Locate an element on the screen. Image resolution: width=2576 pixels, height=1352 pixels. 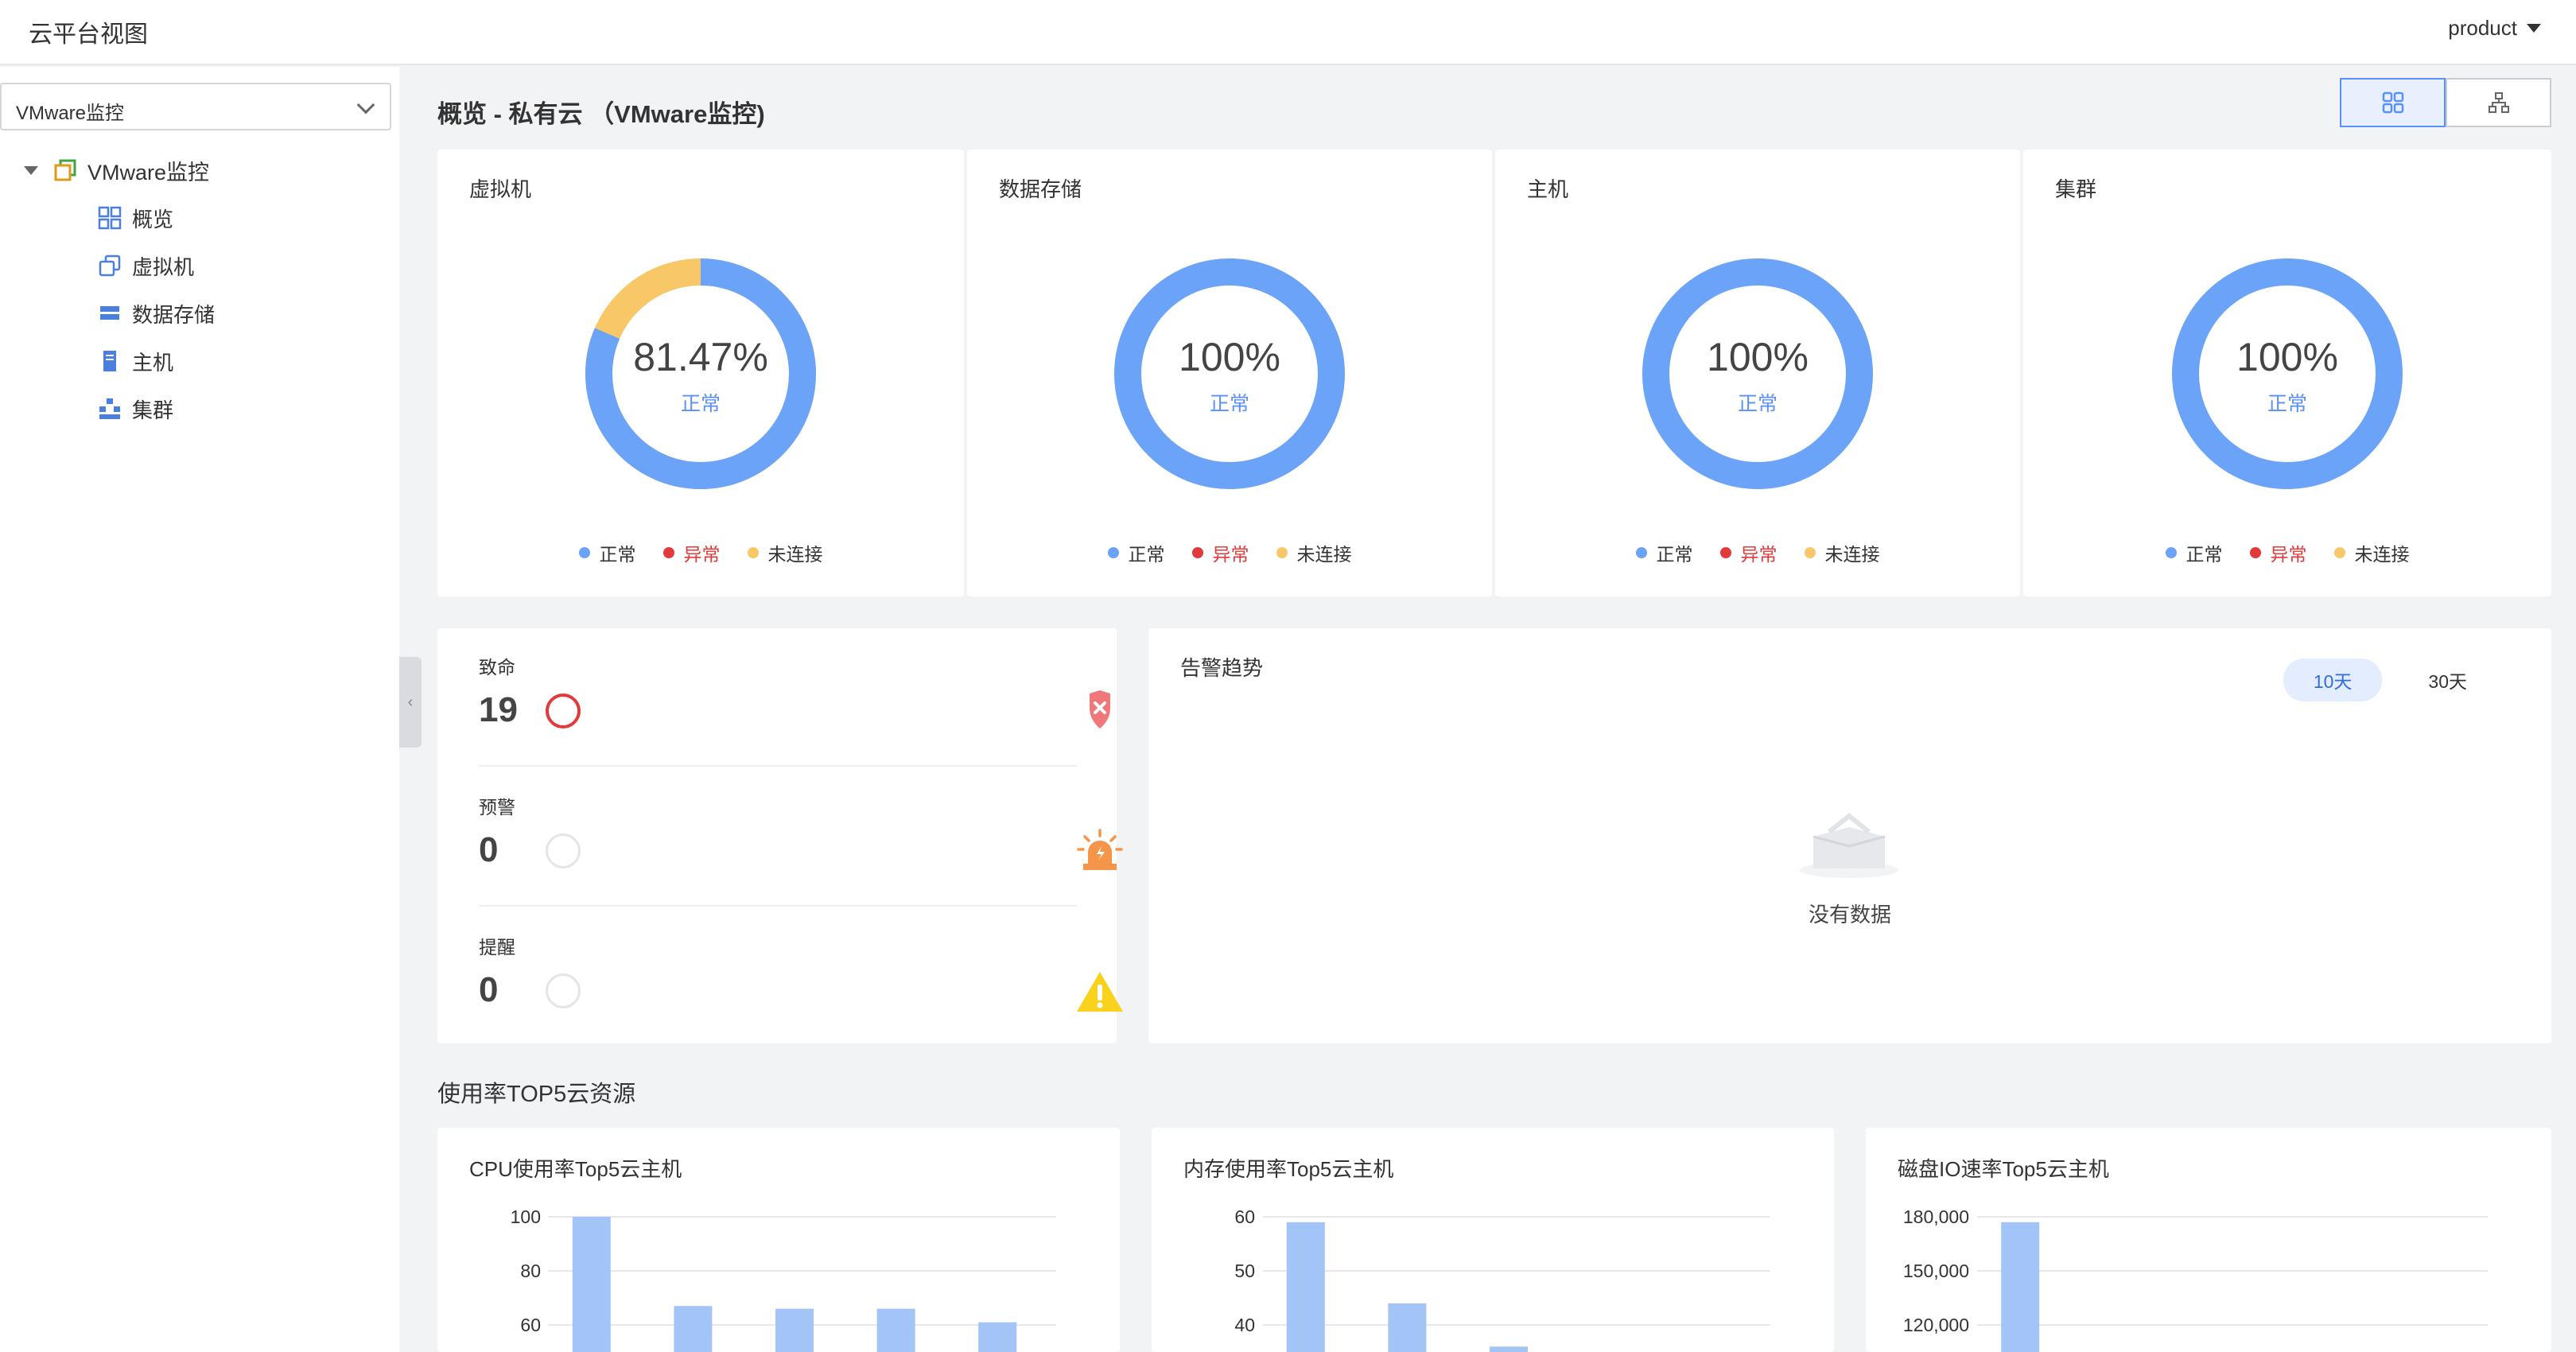
app-title: 云平台视图 is located at coordinates (88, 35).